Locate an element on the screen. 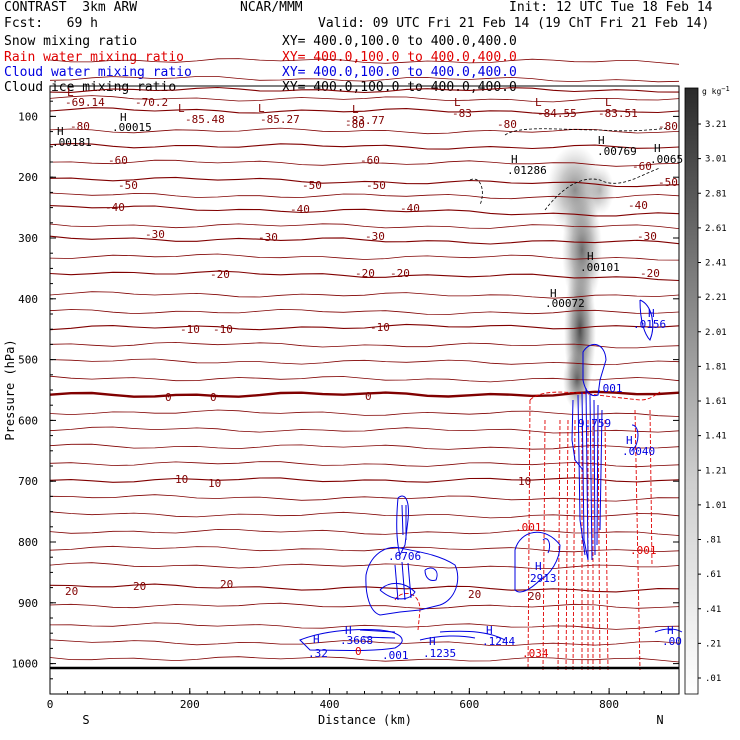  contour-label: .6706 is located at coordinates (404, 556).